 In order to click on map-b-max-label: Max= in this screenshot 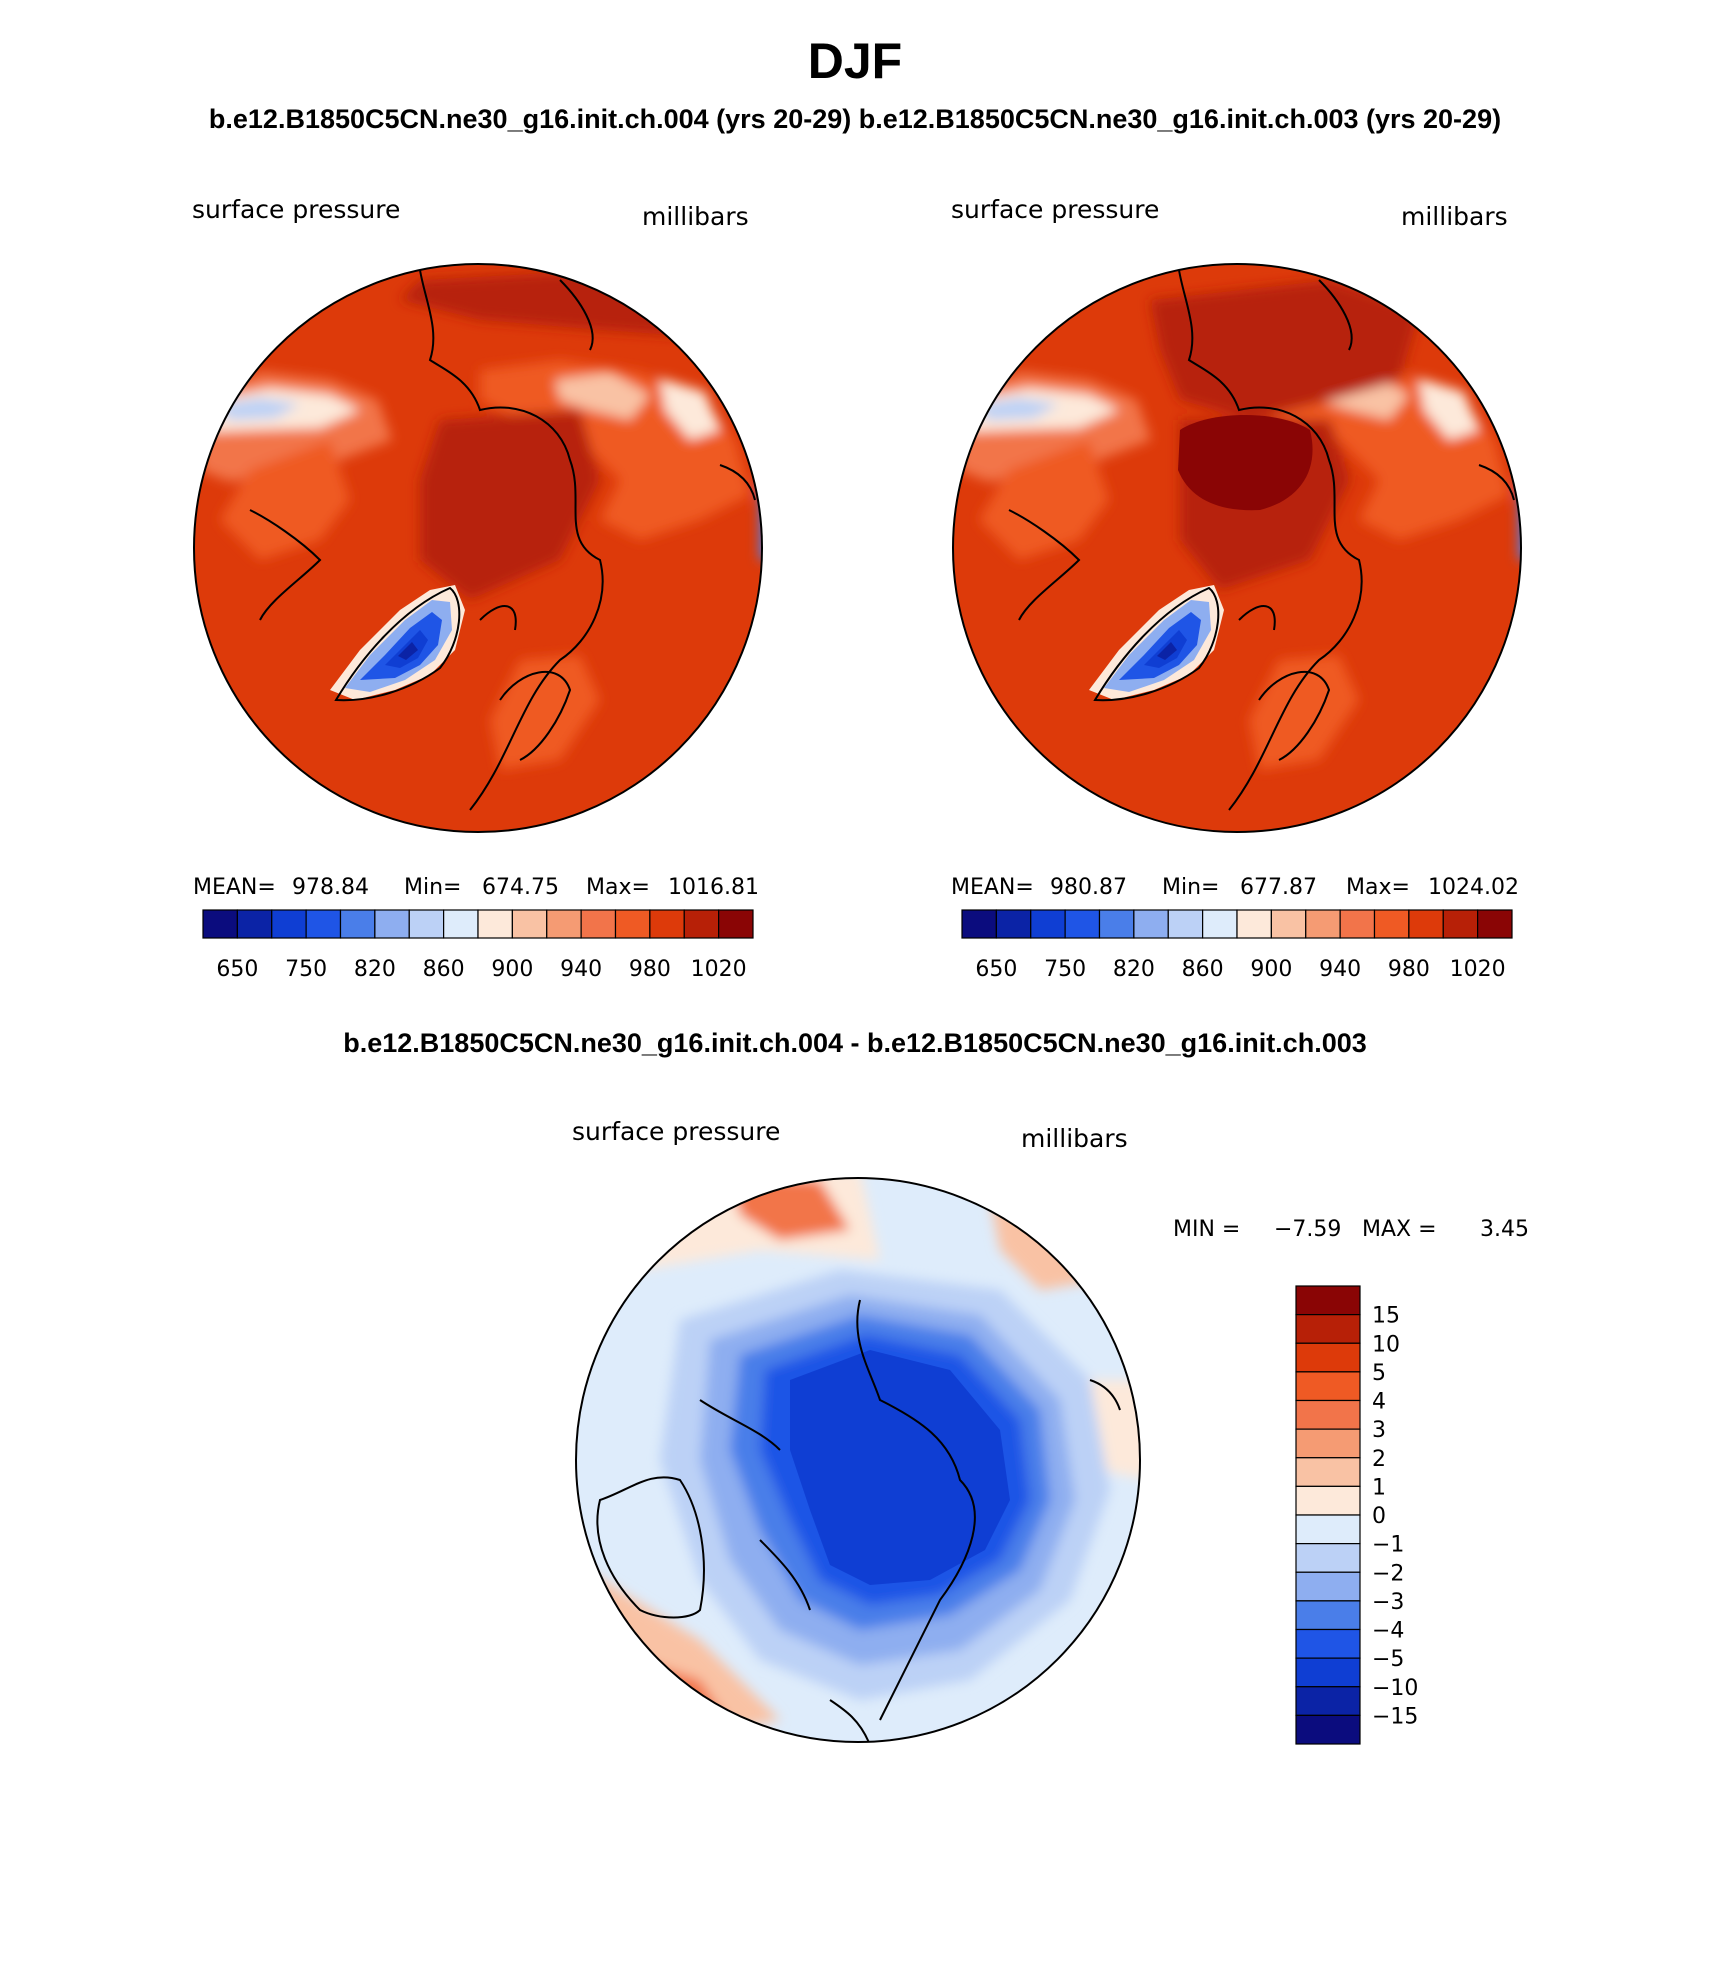, I will do `click(1378, 887)`.